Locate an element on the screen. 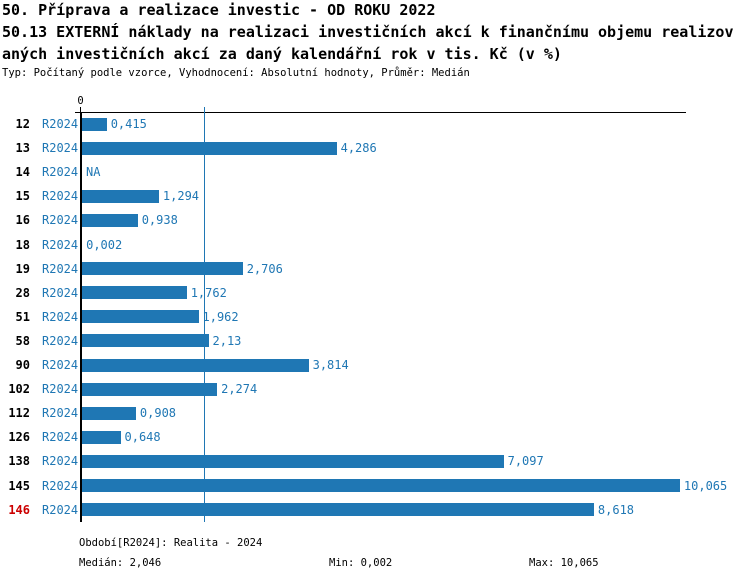 This screenshot has width=750, height=582. bar-value-label: 8,618 is located at coordinates (616, 509).